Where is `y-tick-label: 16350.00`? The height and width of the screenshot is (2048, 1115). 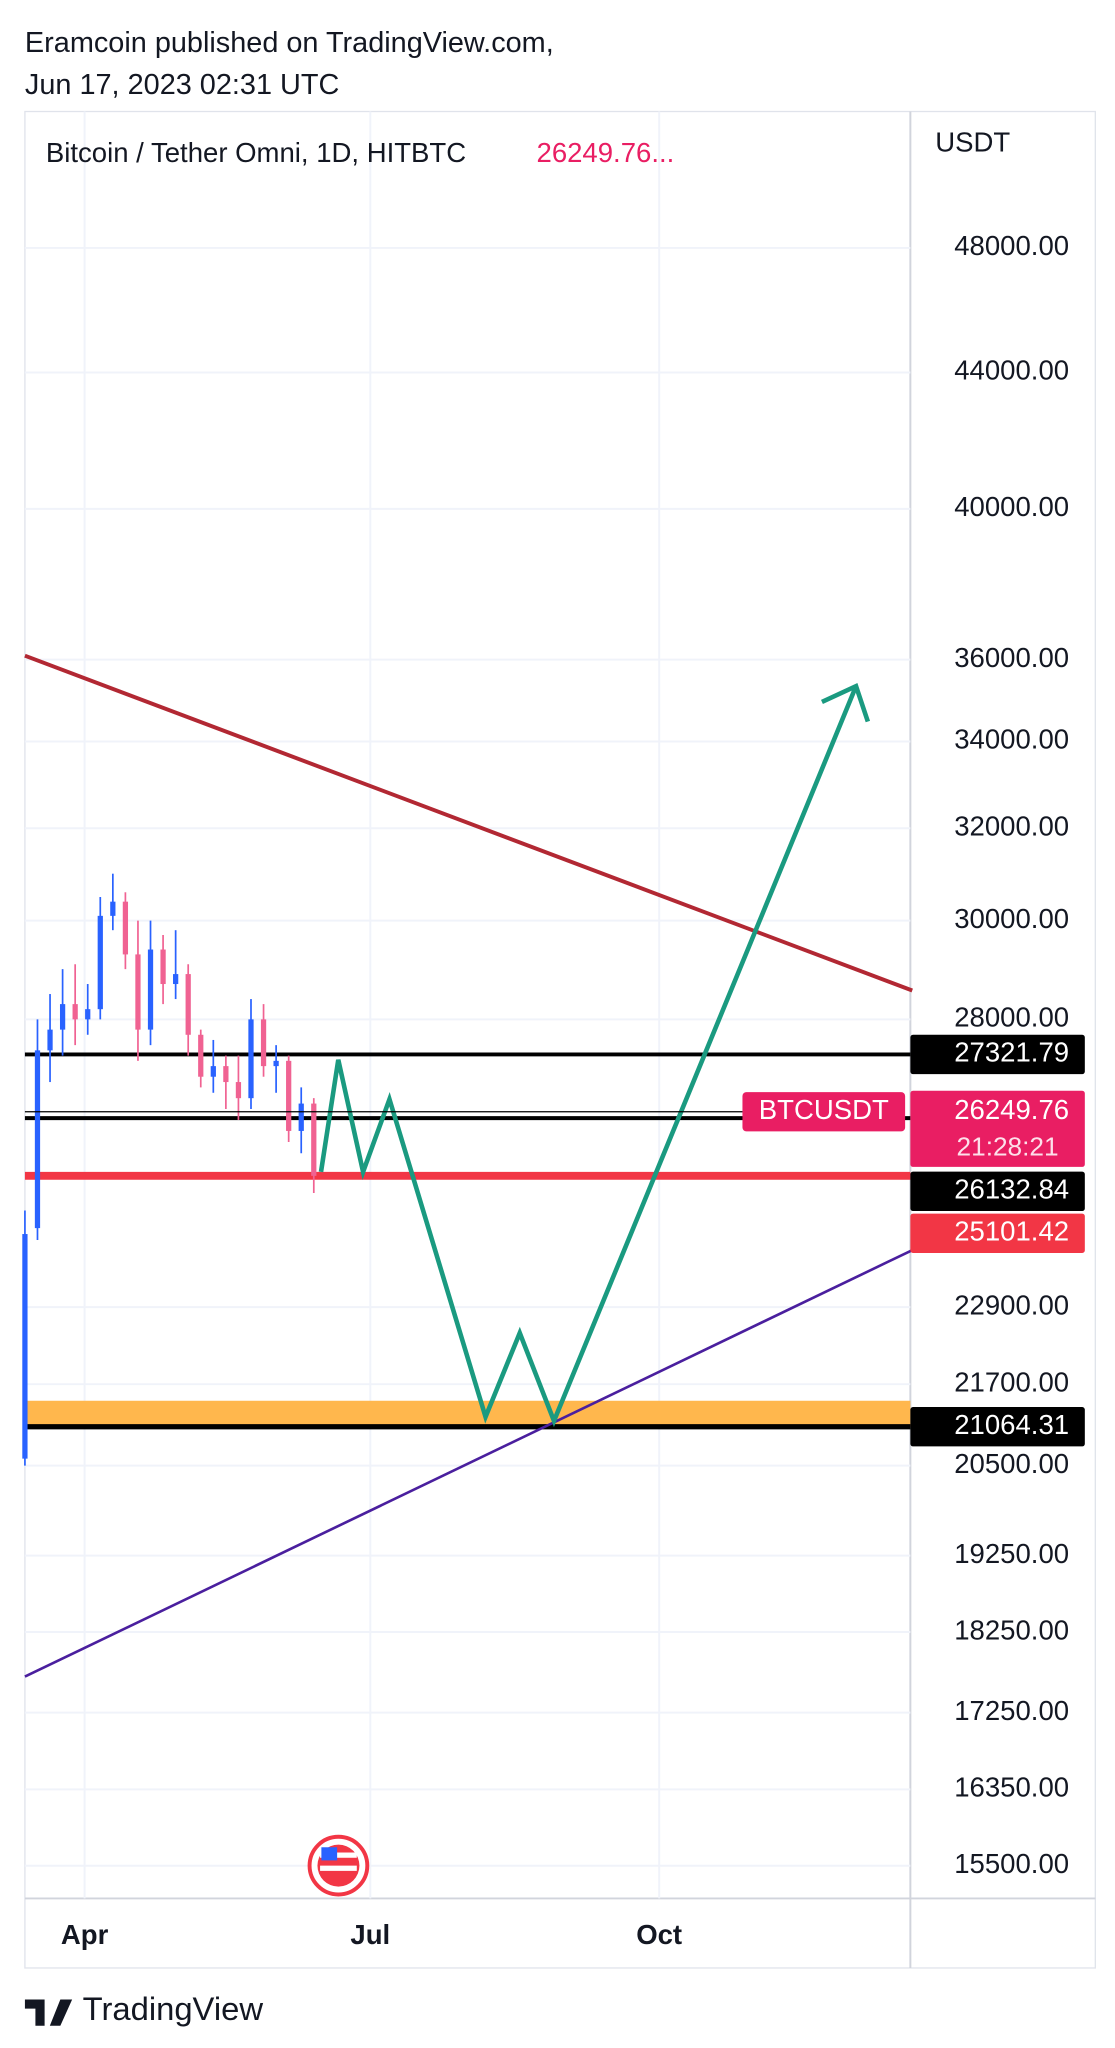 y-tick-label: 16350.00 is located at coordinates (1011, 1787).